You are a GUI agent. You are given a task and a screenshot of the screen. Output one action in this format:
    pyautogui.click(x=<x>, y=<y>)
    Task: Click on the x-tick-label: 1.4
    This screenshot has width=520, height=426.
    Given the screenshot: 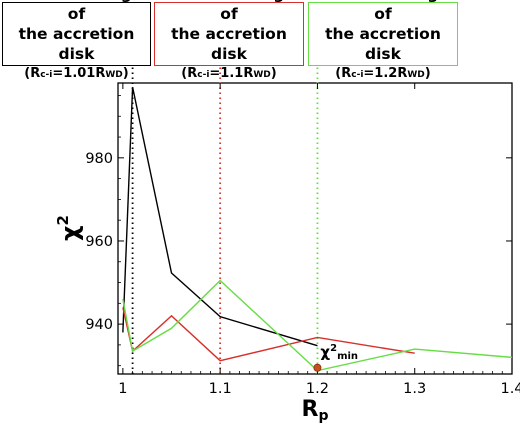 What is the action you would take?
    pyautogui.click(x=510, y=389)
    